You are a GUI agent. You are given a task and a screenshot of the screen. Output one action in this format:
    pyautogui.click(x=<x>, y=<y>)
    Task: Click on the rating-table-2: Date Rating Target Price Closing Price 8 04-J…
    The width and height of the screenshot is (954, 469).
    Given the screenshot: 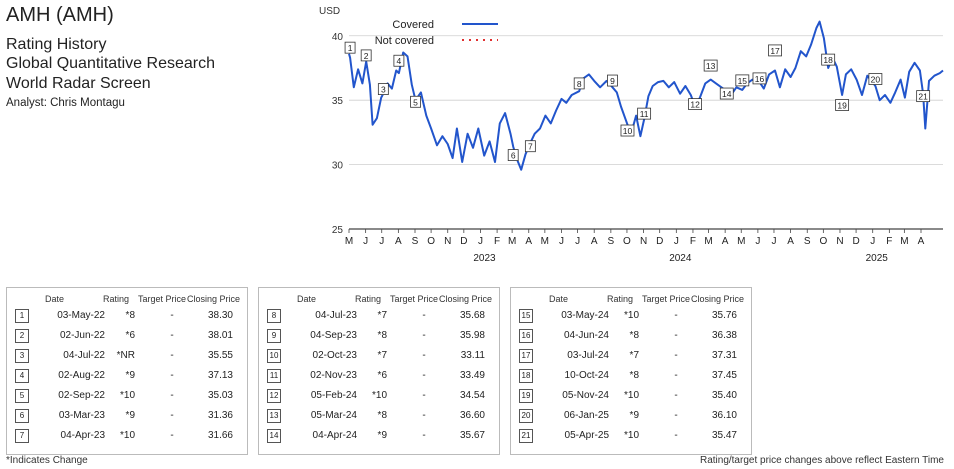 What is the action you would take?
    pyautogui.click(x=379, y=371)
    